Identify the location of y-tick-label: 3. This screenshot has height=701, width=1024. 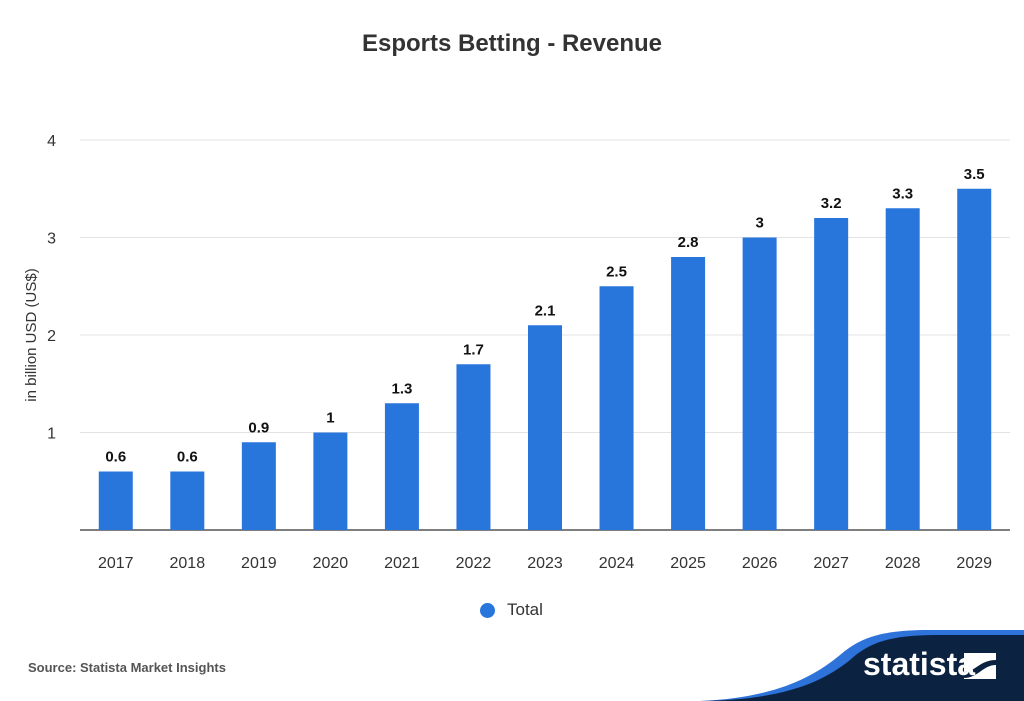
(51, 239).